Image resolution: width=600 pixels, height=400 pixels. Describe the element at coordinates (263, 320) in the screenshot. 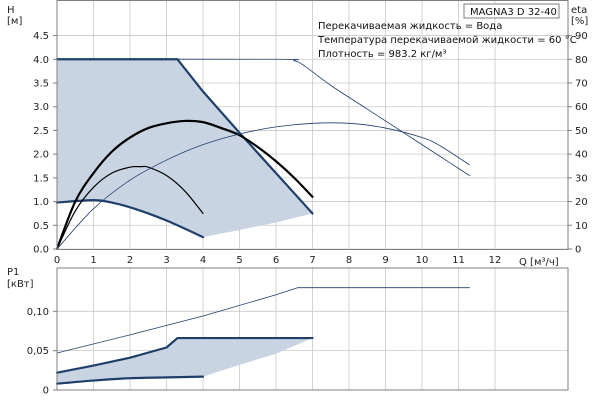

I see `power-chart-p1-extended-curve` at that location.